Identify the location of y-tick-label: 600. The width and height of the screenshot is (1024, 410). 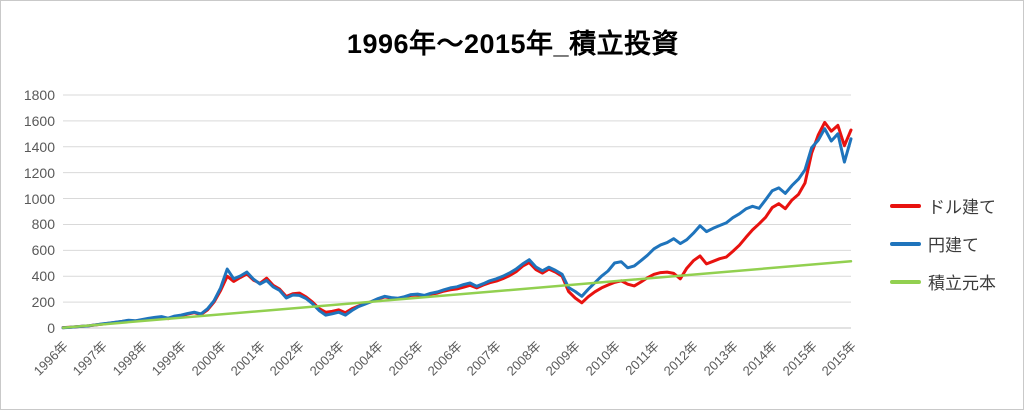
(43, 250).